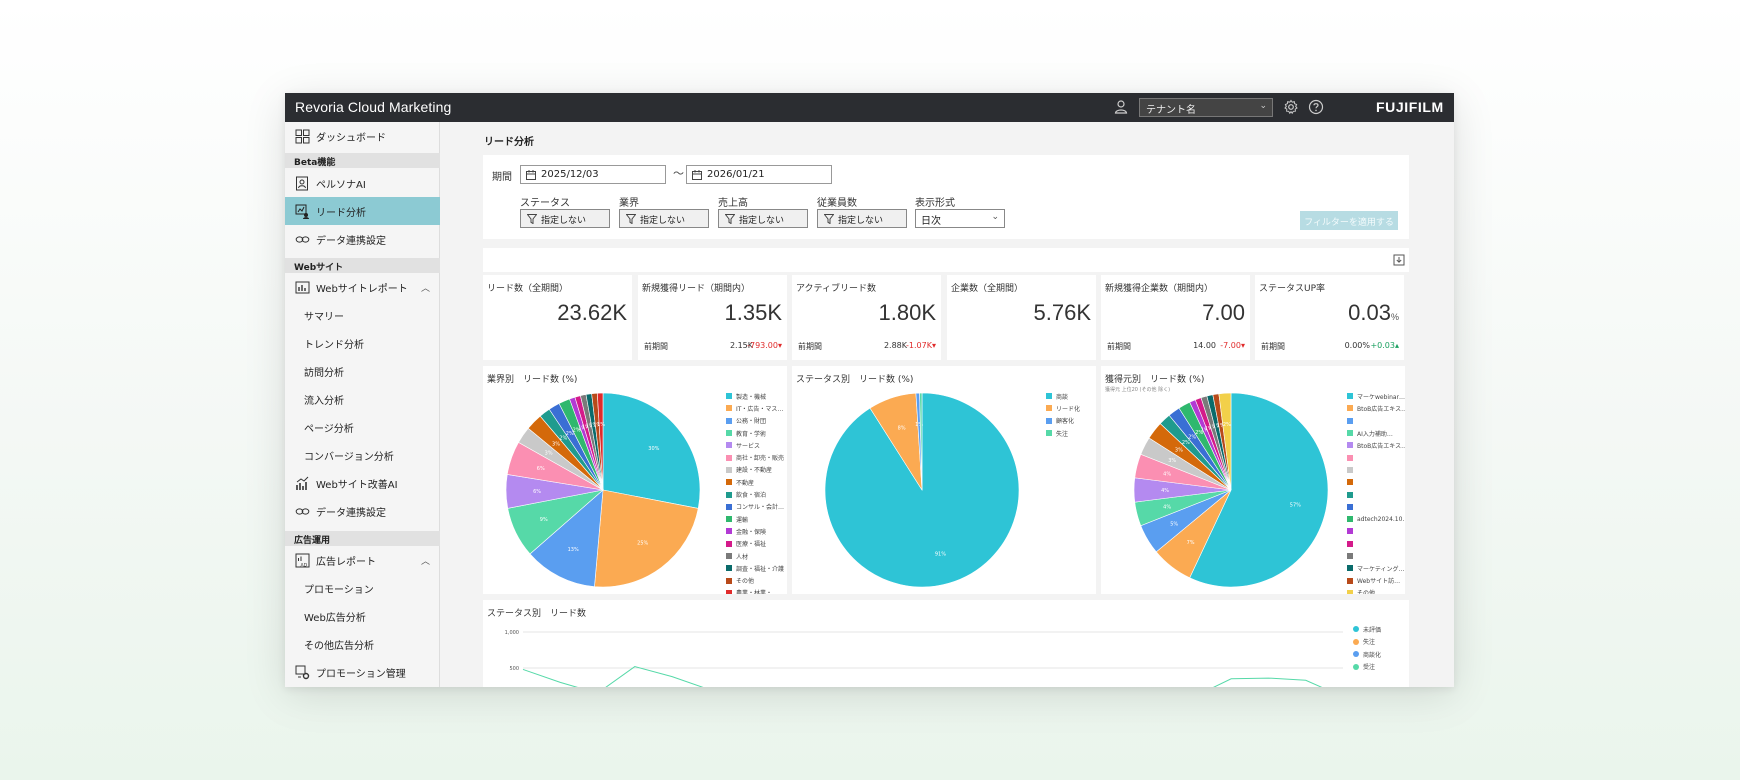  What do you see at coordinates (862, 218) in the screenshot?
I see `employees-filter-button: 指定しない` at bounding box center [862, 218].